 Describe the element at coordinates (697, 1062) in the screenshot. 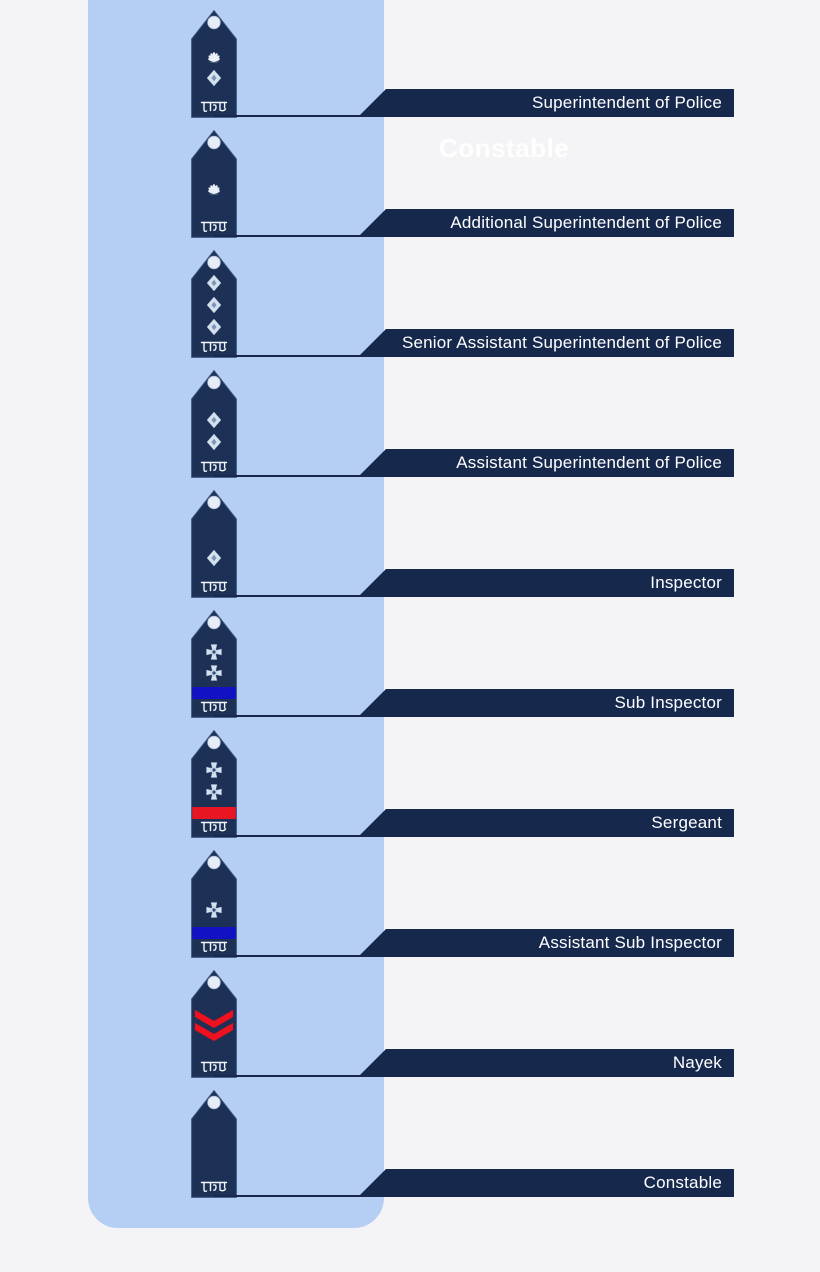

I see `rank-label: Nayek` at that location.